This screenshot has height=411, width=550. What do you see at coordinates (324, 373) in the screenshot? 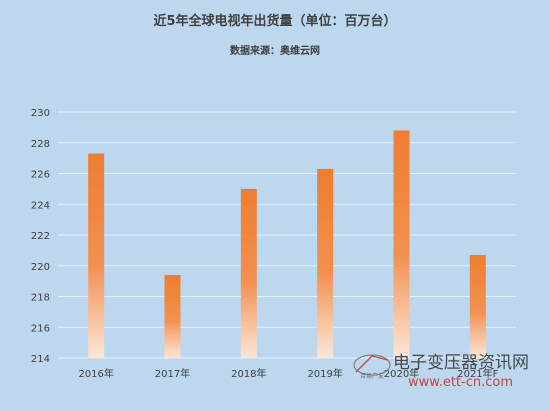
I see `x-category-label: 2019年` at bounding box center [324, 373].